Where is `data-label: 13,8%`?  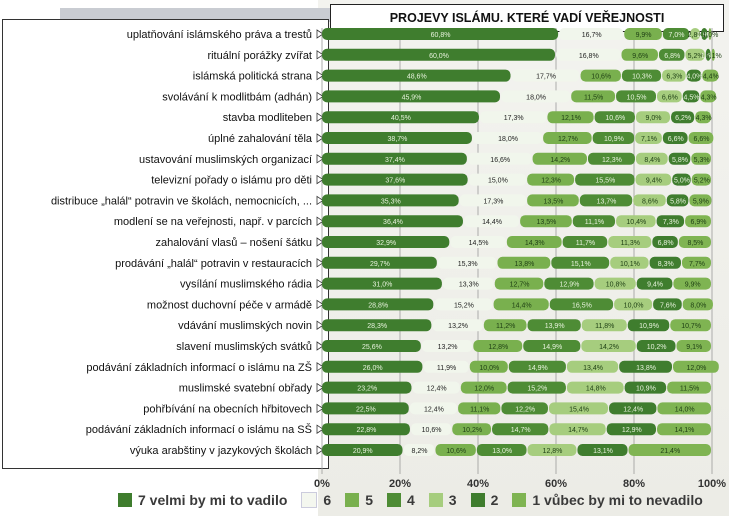 data-label: 13,8% is located at coordinates (524, 264).